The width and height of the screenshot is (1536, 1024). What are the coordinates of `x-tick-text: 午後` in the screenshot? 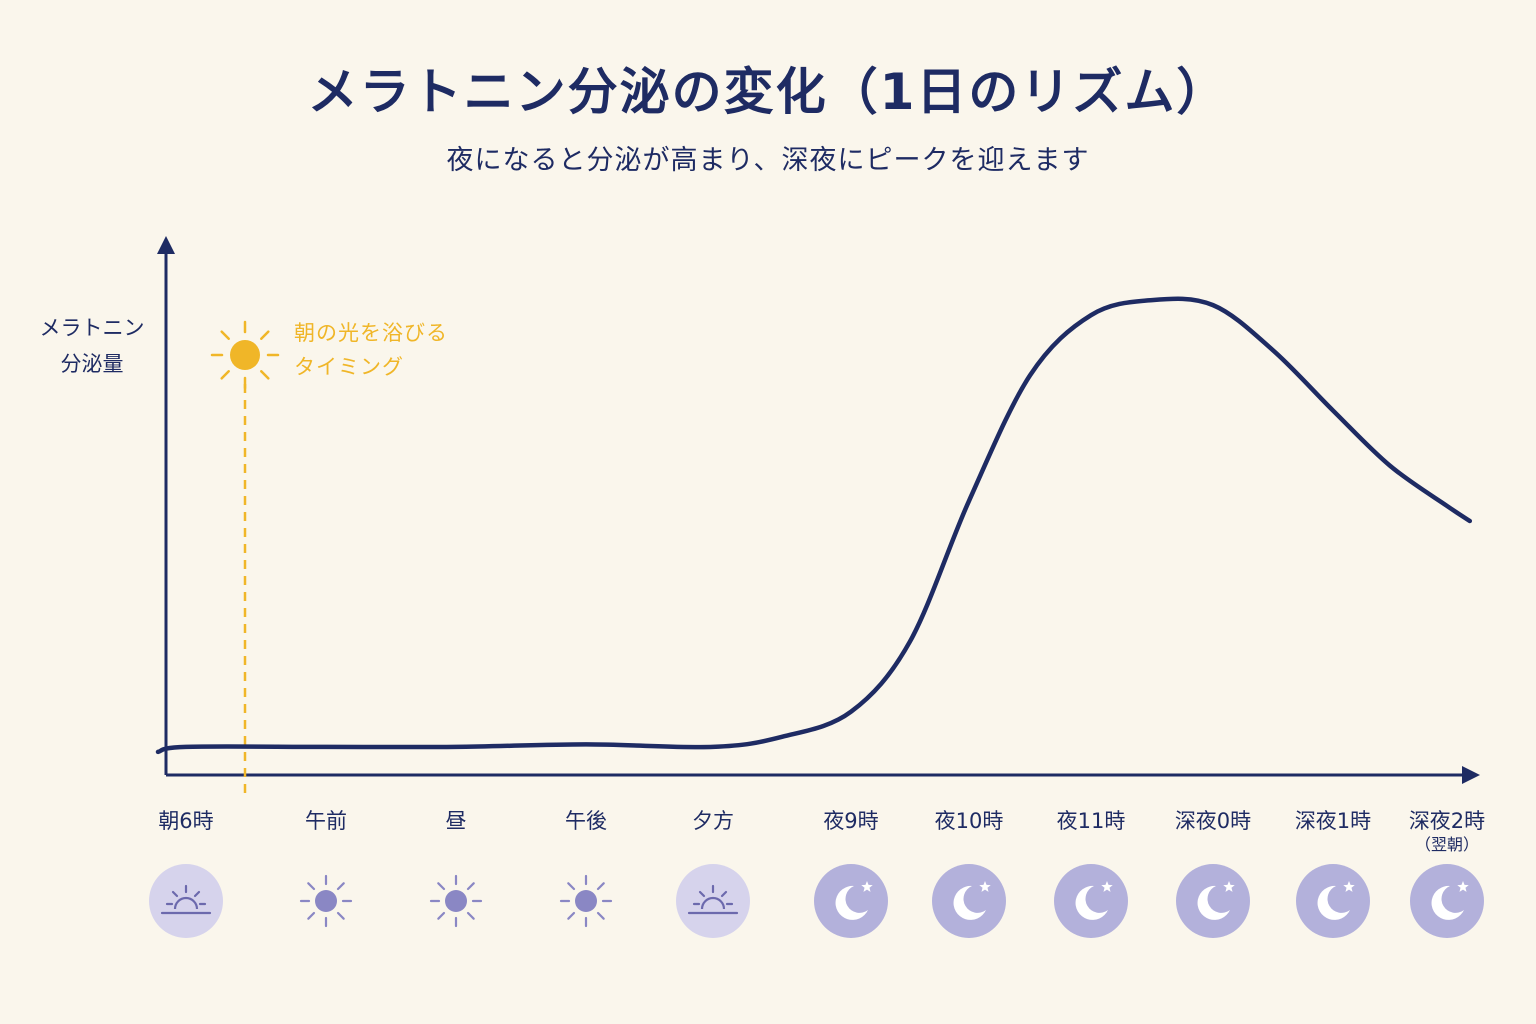 It's located at (586, 821).